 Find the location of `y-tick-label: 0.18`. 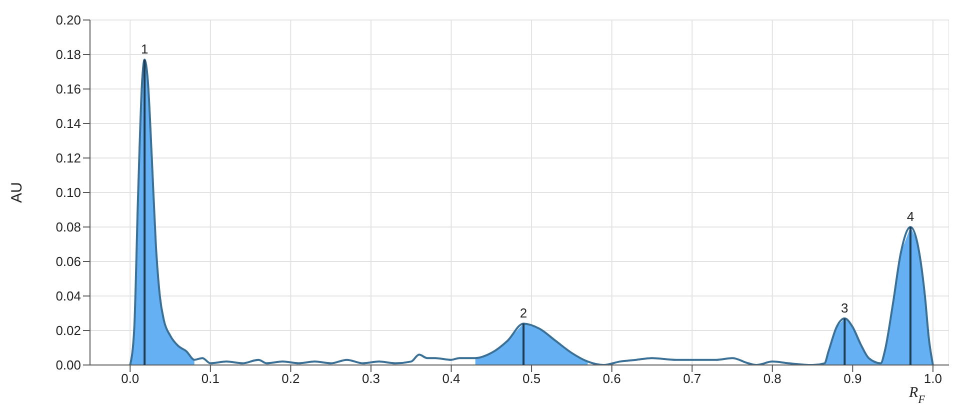

y-tick-label: 0.18 is located at coordinates (68, 54).